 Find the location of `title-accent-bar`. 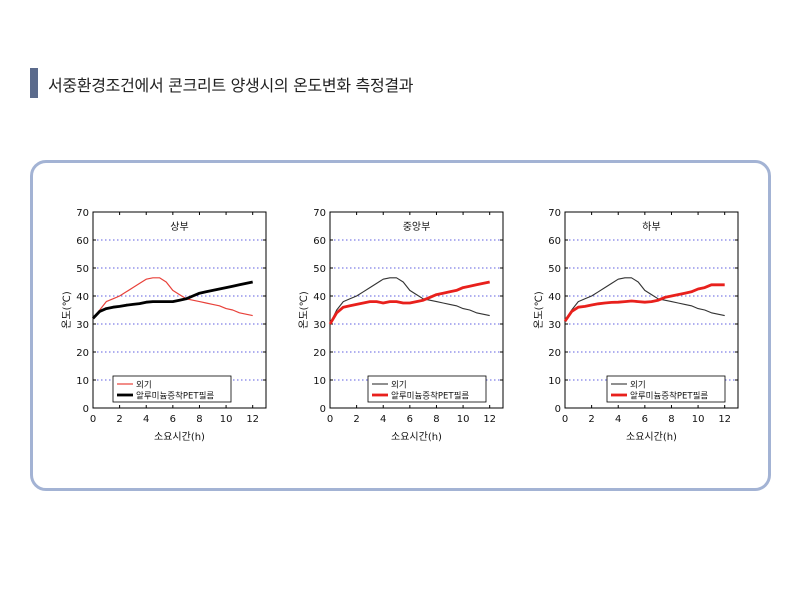

title-accent-bar is located at coordinates (34, 83).